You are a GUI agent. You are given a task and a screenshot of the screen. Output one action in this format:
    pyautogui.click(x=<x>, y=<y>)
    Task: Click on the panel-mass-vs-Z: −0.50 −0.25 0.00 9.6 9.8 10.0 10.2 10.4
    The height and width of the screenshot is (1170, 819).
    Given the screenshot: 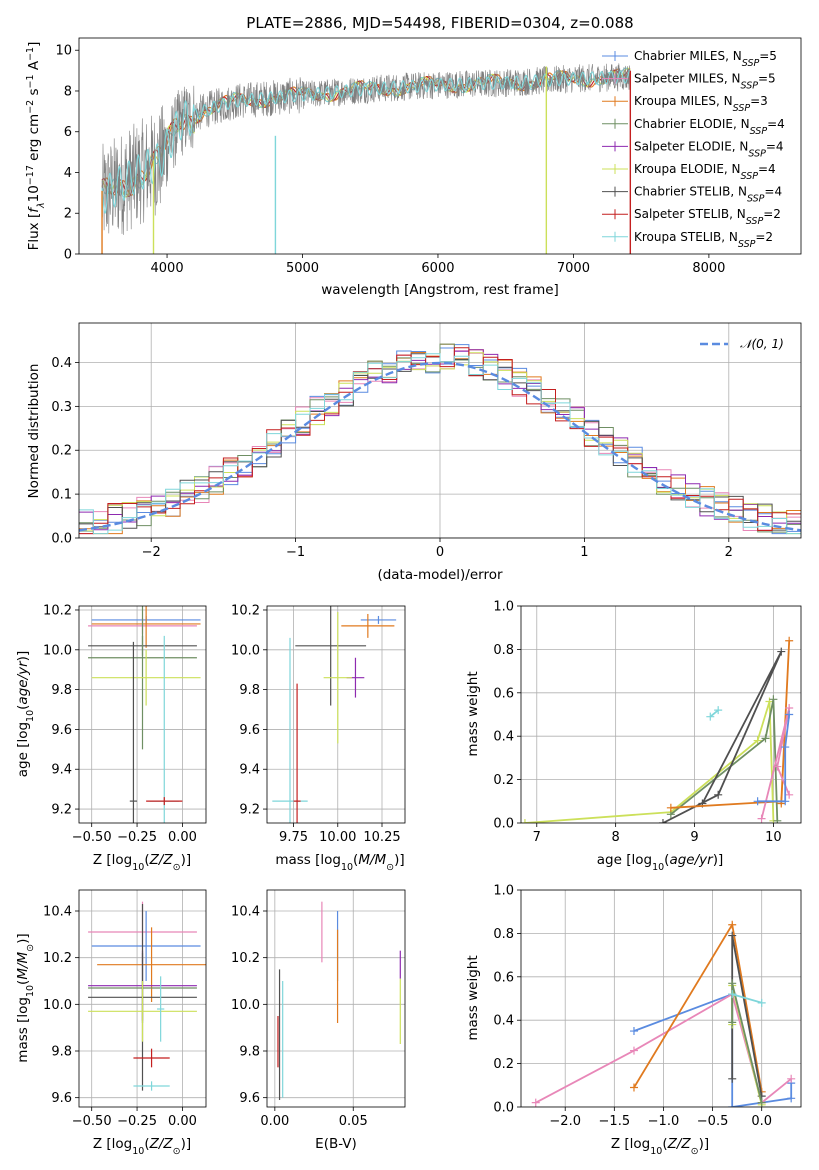 What is the action you would take?
    pyautogui.click(x=125, y=1009)
    